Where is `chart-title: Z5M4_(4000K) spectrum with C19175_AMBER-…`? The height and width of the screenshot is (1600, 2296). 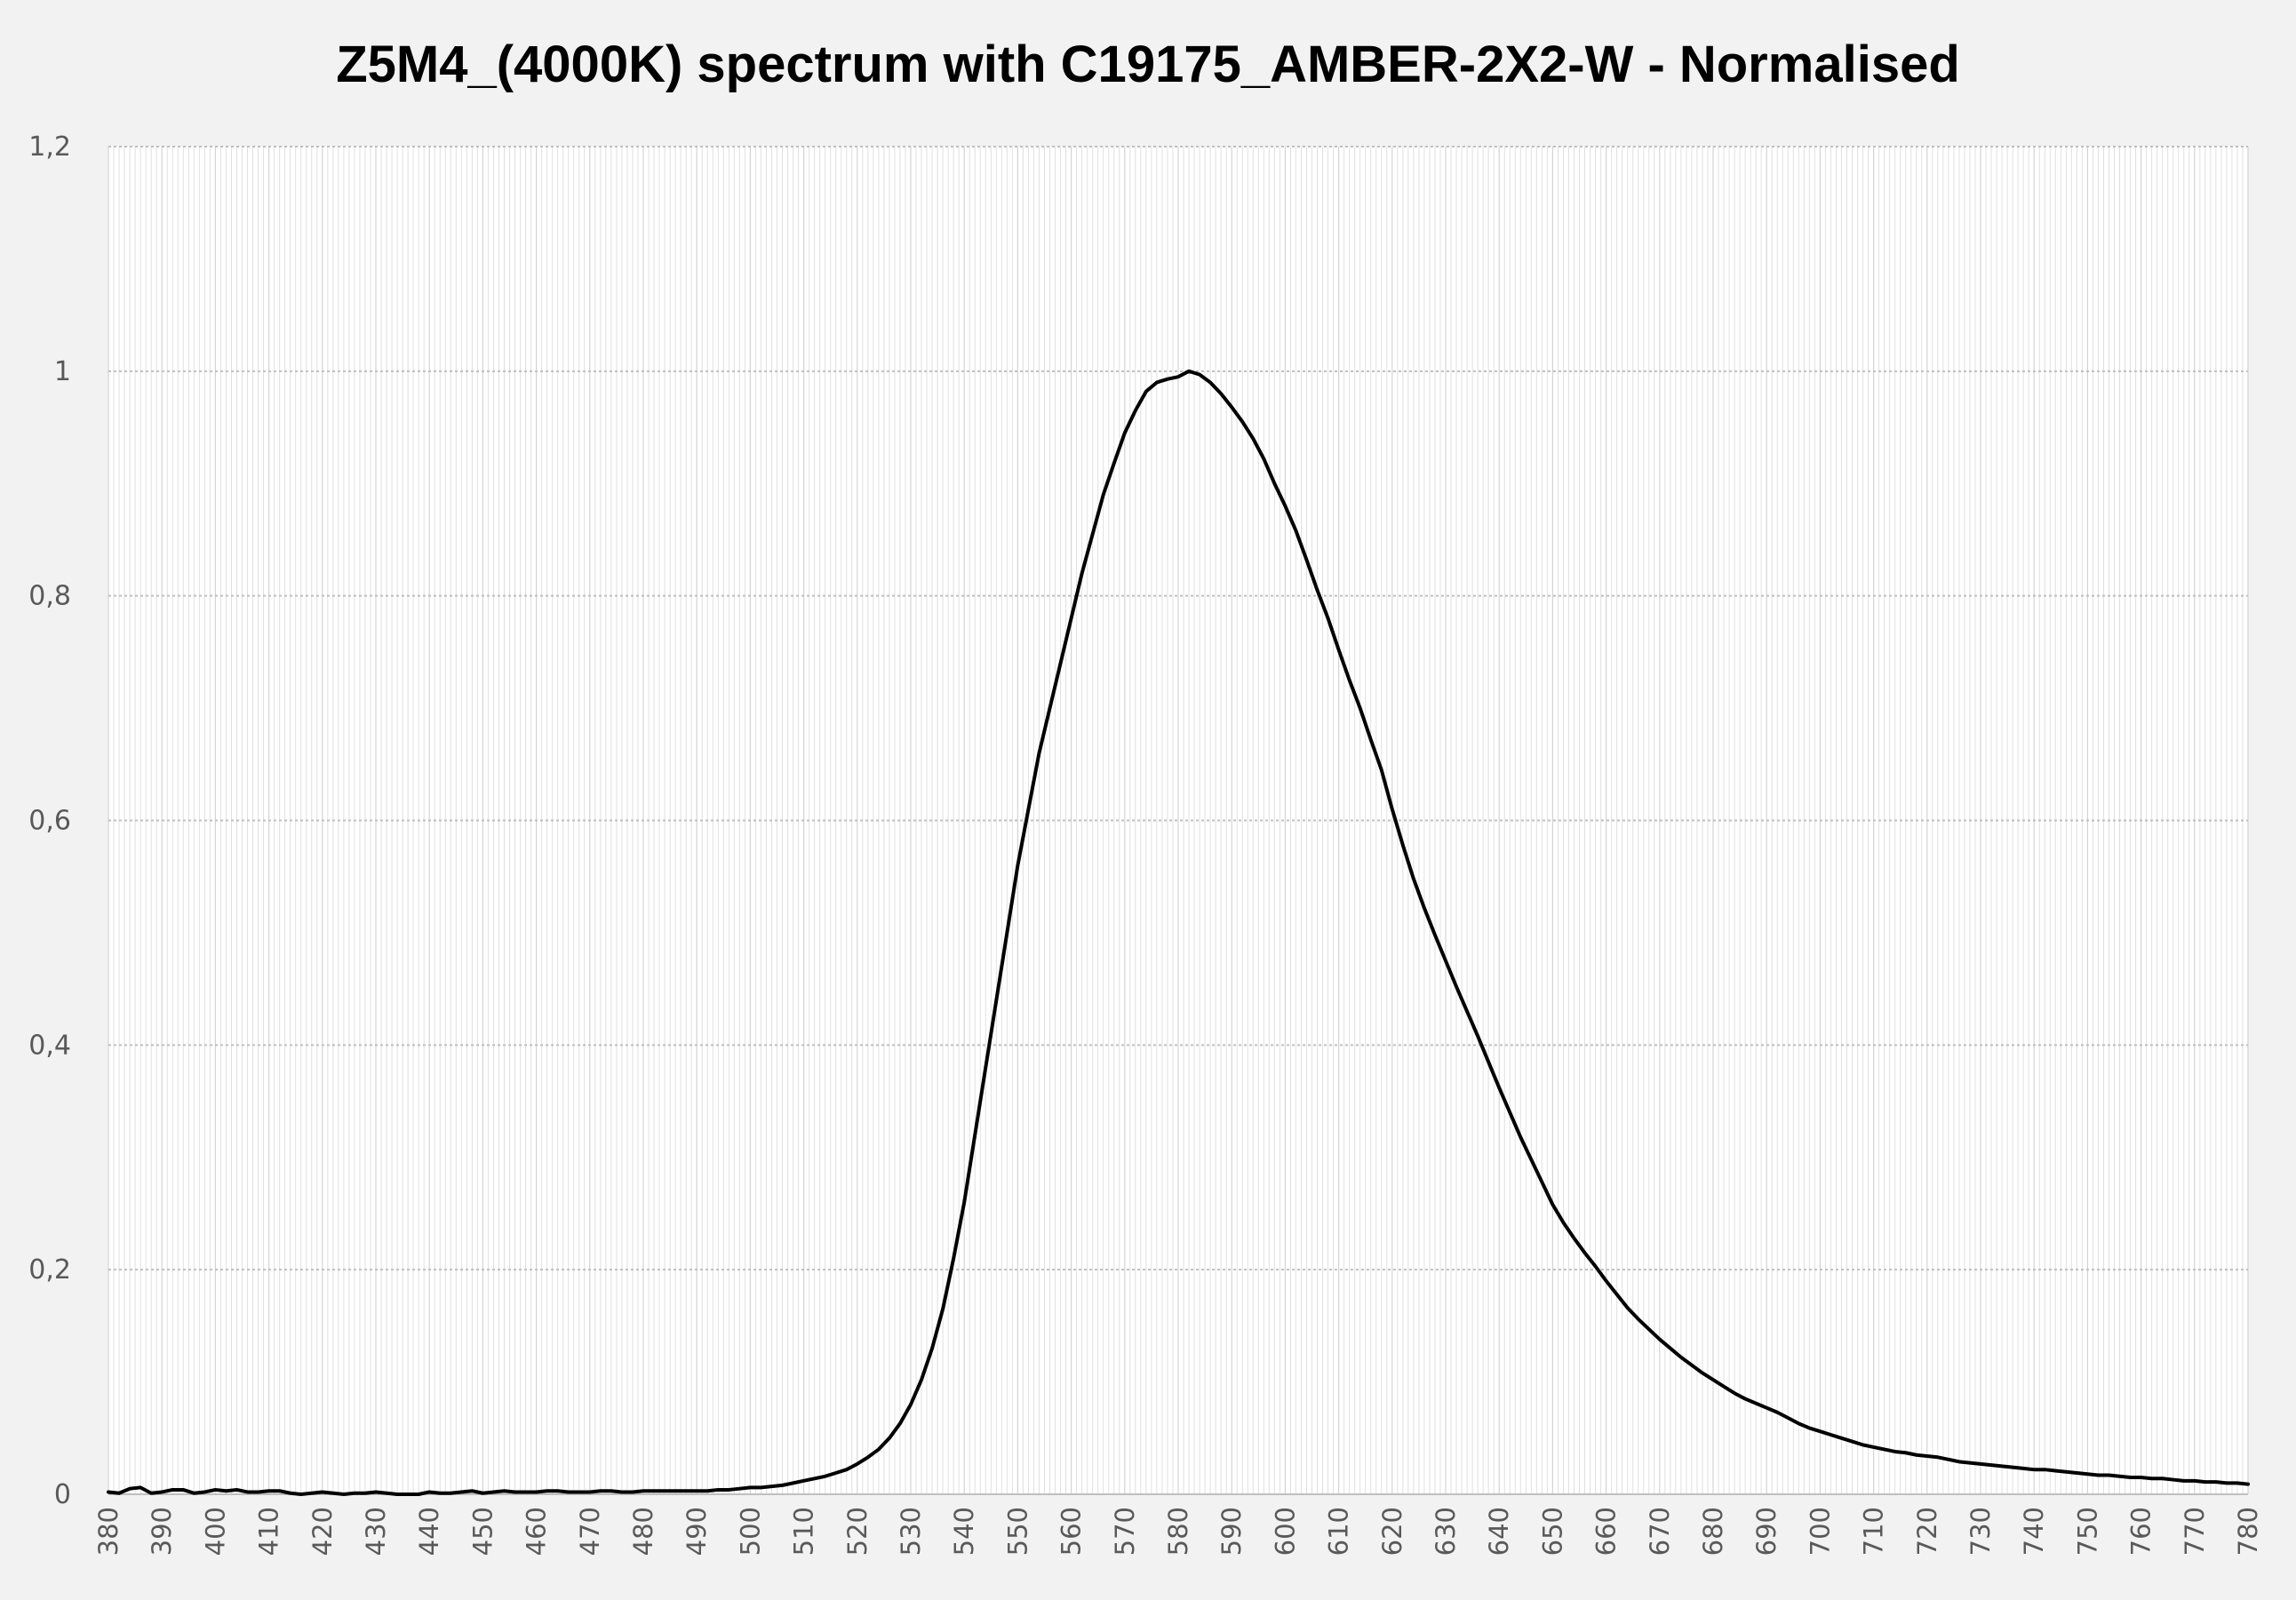 chart-title: Z5M4_(4000K) spectrum with C19175_AMBER-… is located at coordinates (1148, 65).